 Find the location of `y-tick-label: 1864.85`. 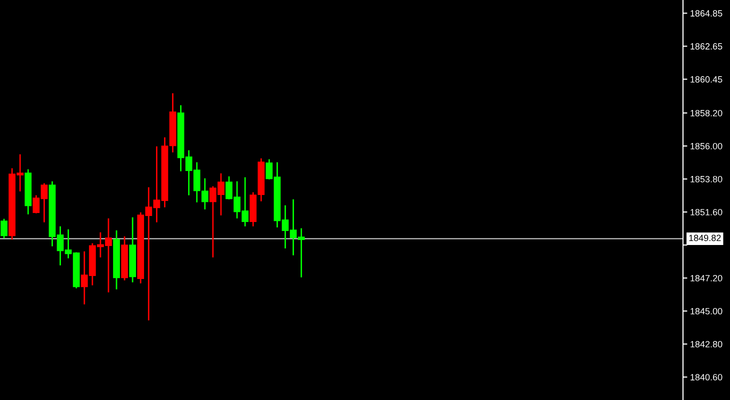

y-tick-label: 1864.85 is located at coordinates (706, 13).